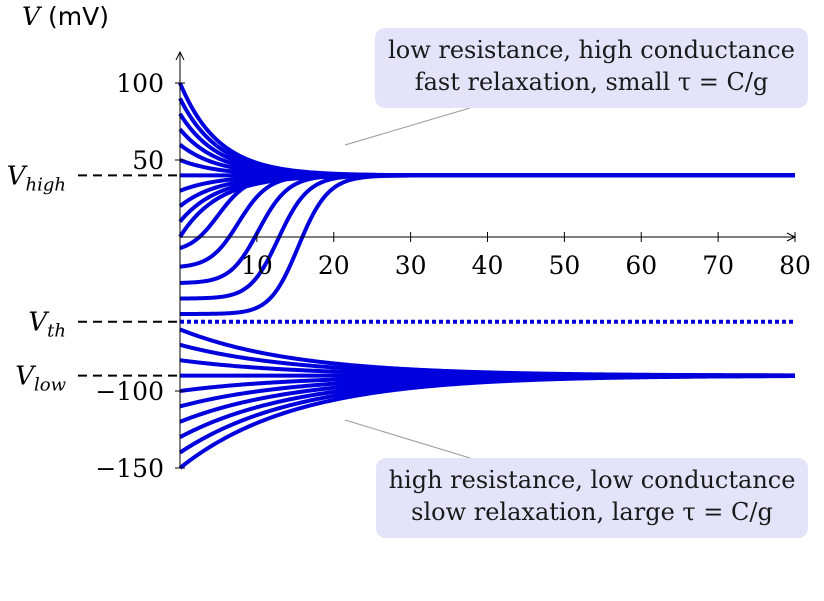 The height and width of the screenshot is (601, 824). What do you see at coordinates (641, 265) in the screenshot?
I see `x-tick-label-60: 60` at bounding box center [641, 265].